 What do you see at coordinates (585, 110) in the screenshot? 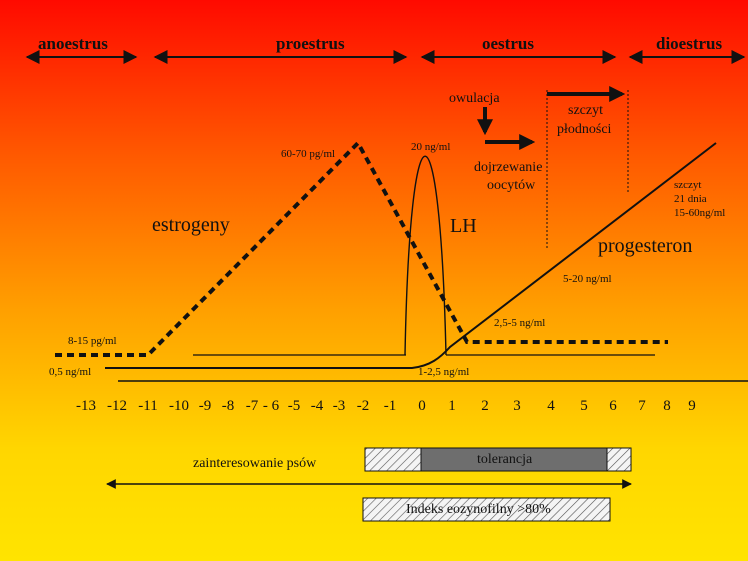
I see `fertility-peak-label-1: szczyt` at bounding box center [585, 110].